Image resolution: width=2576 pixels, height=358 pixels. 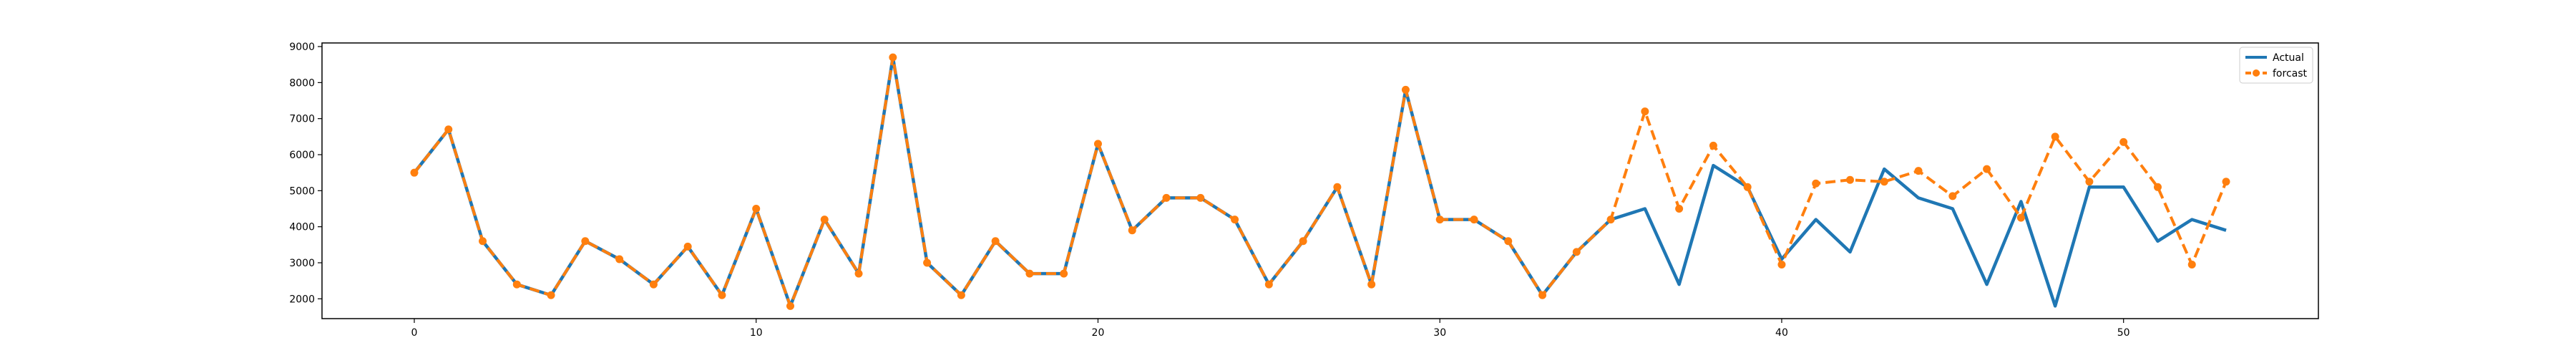 I want to click on legend-marker-forcast, so click(x=2256, y=73).